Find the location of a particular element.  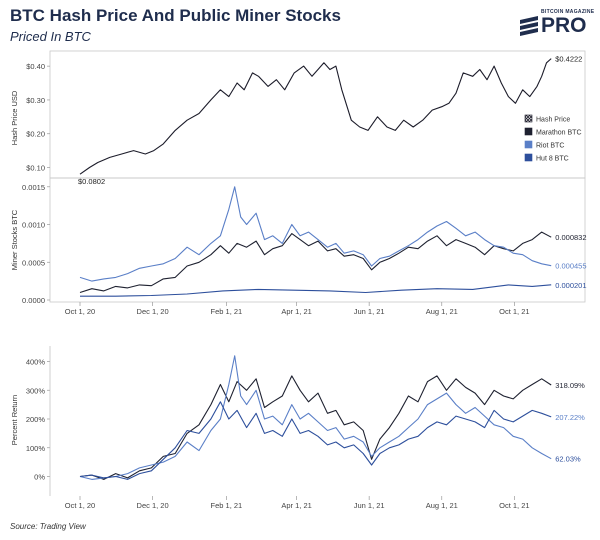

y-tick-label: 0.0005 is located at coordinates (33, 262).